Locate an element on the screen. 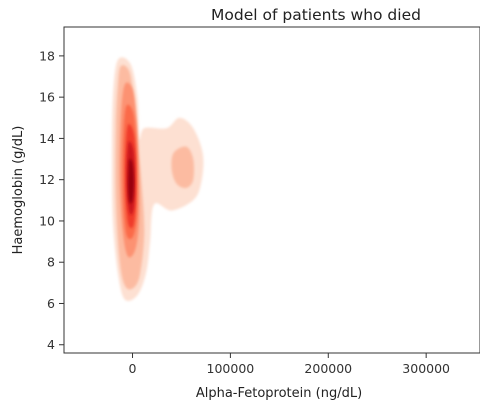 This screenshot has height=412, width=480. x-tick-label: 300000 is located at coordinates (426, 368).